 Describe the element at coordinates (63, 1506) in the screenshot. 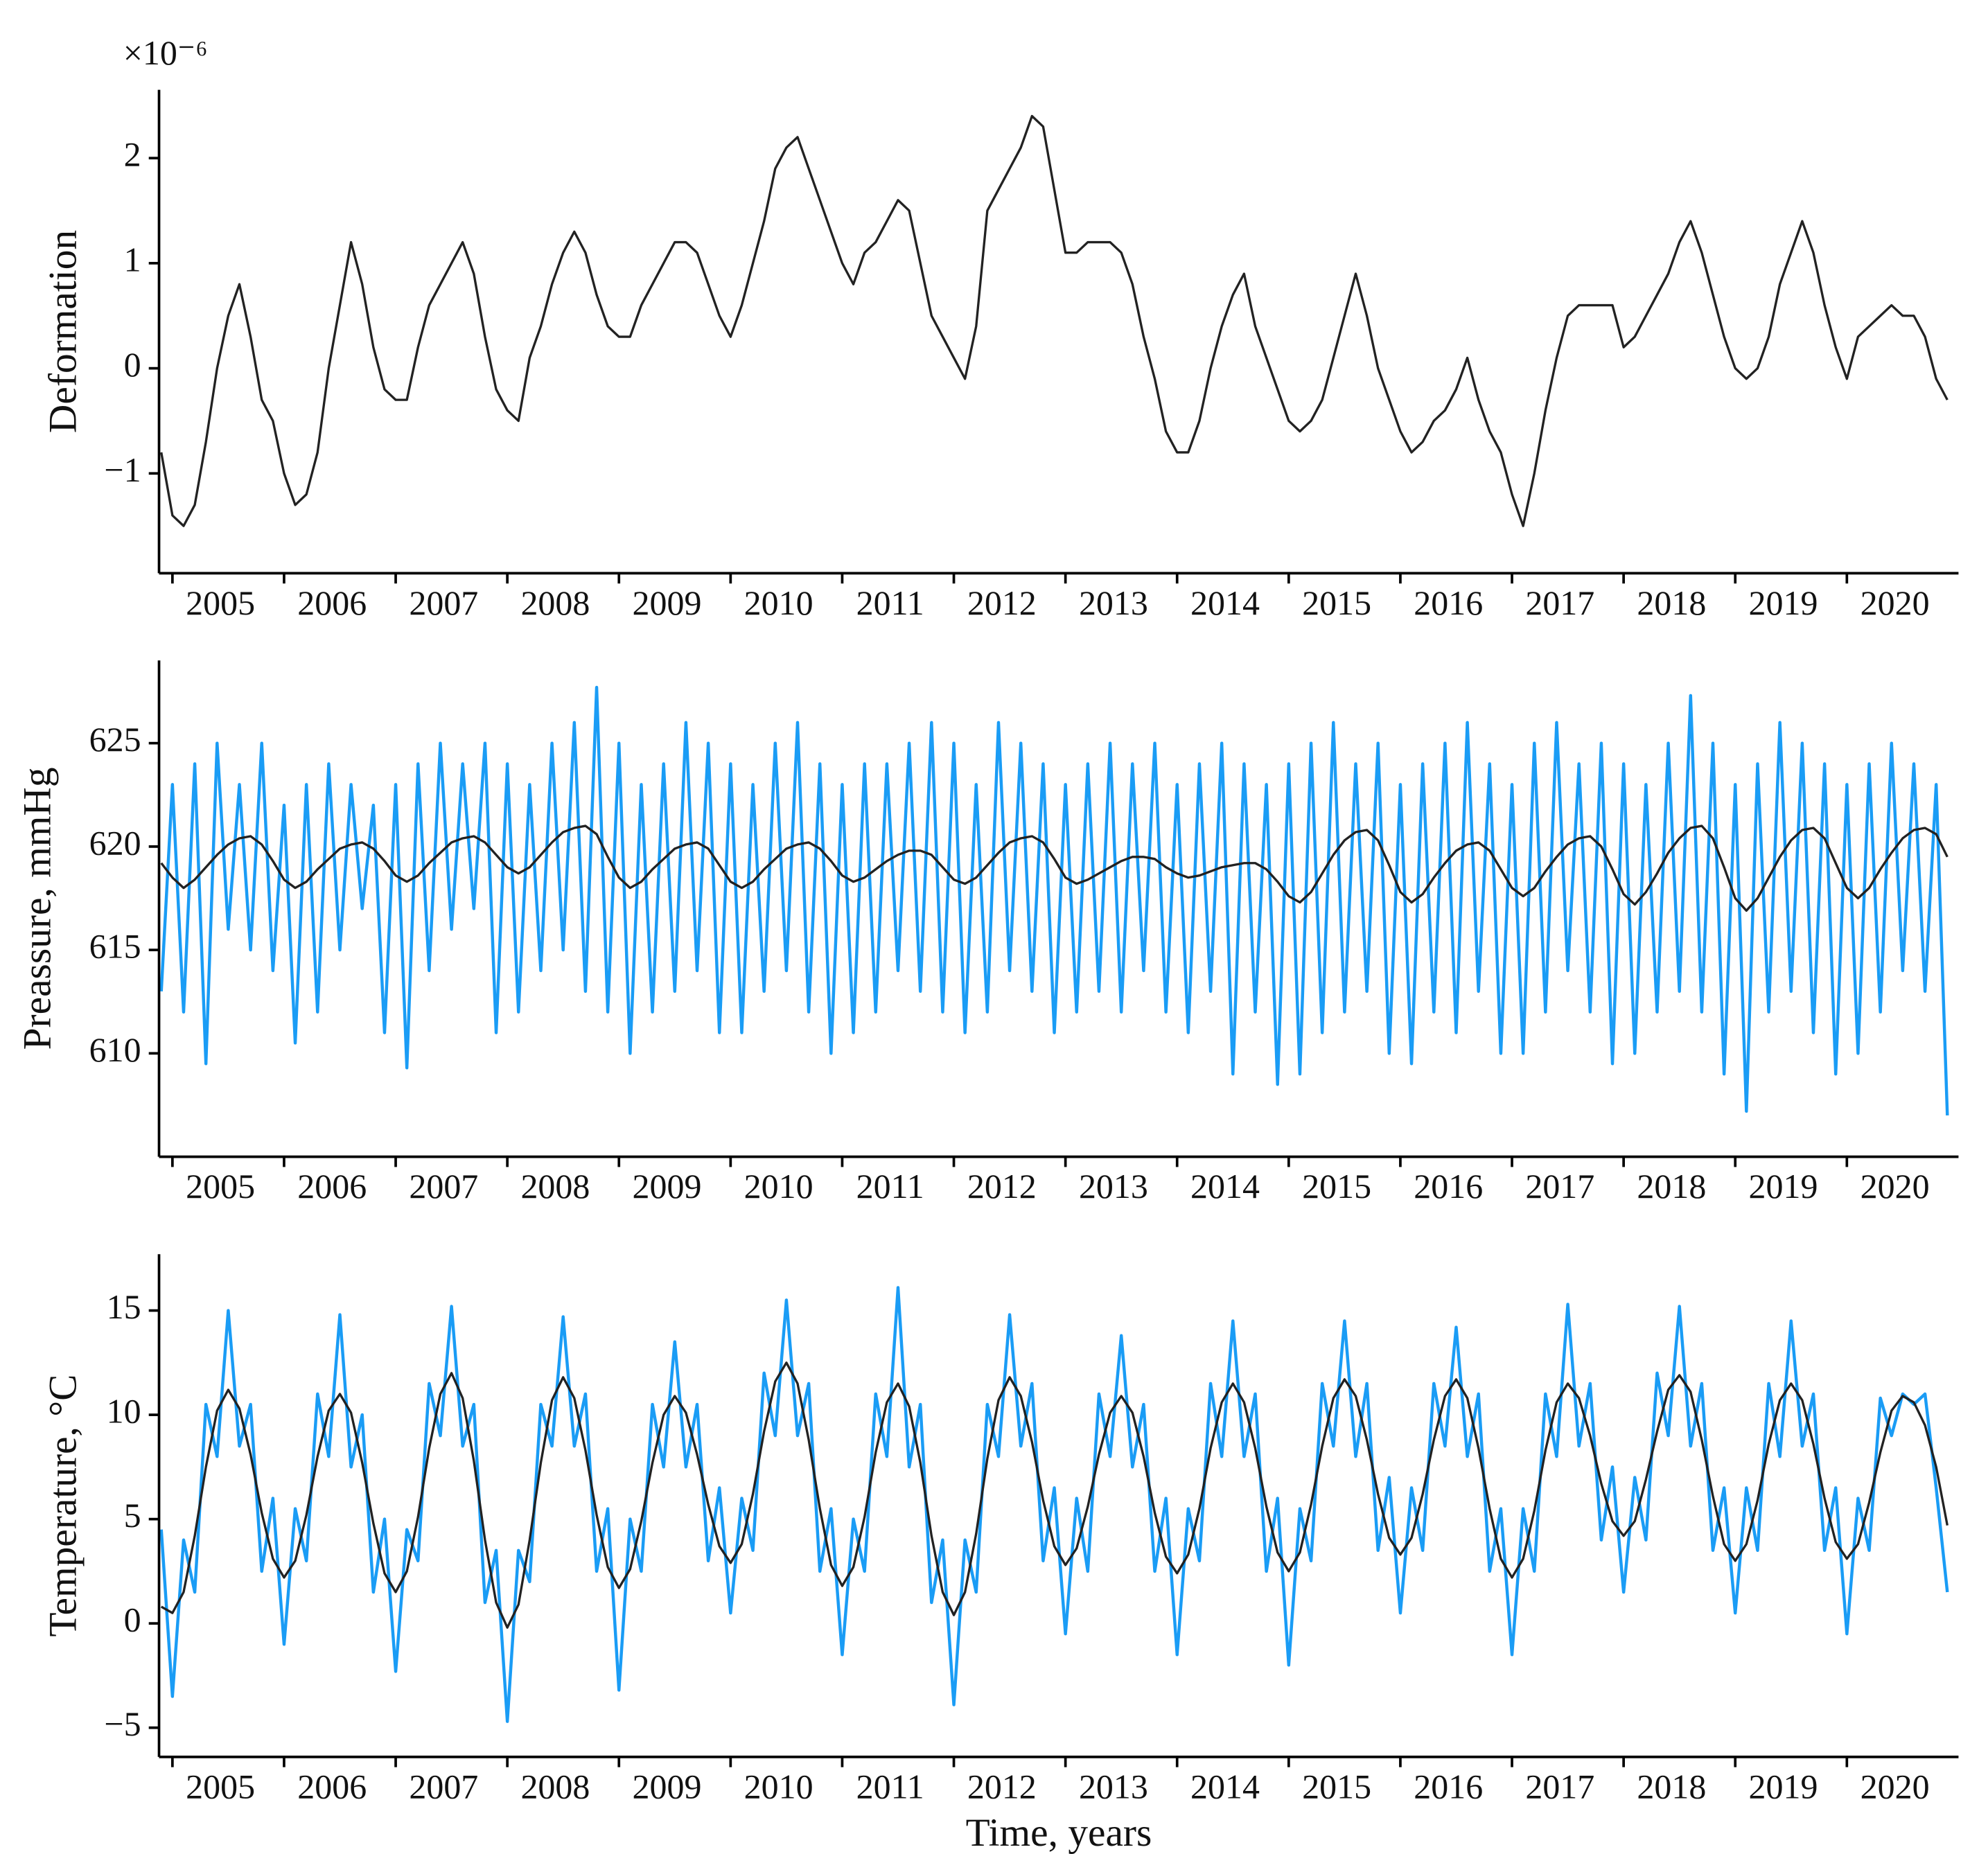

I see `y-axis-label: Temperature, °C` at that location.